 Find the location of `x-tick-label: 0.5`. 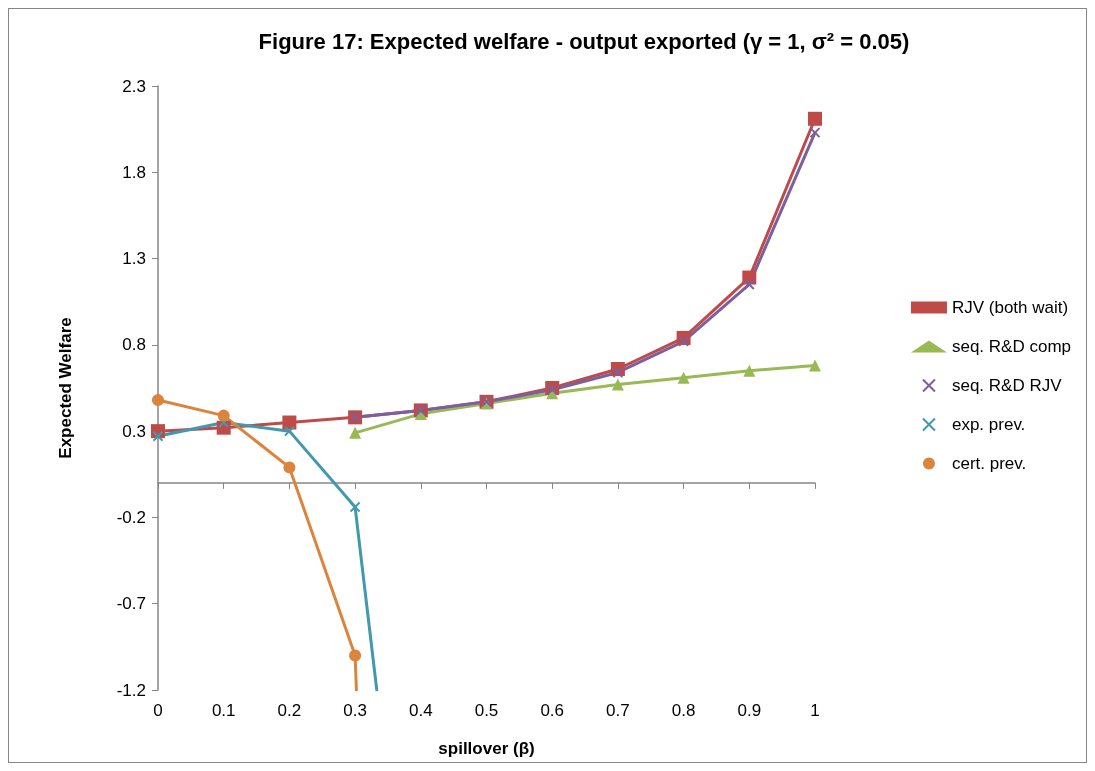

x-tick-label: 0.5 is located at coordinates (486, 710).